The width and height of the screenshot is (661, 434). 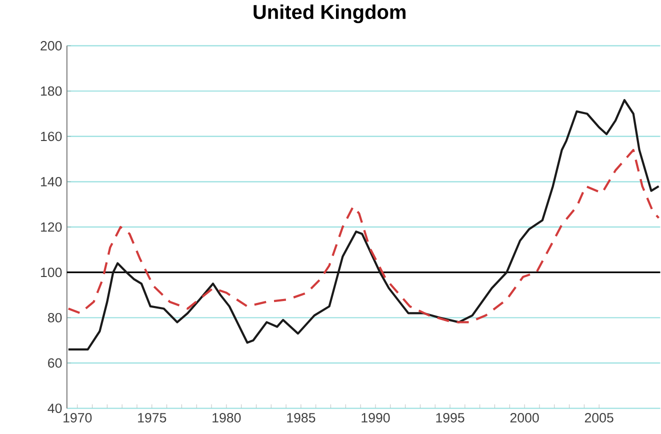 I want to click on x-tick-label: 2005, so click(x=599, y=417).